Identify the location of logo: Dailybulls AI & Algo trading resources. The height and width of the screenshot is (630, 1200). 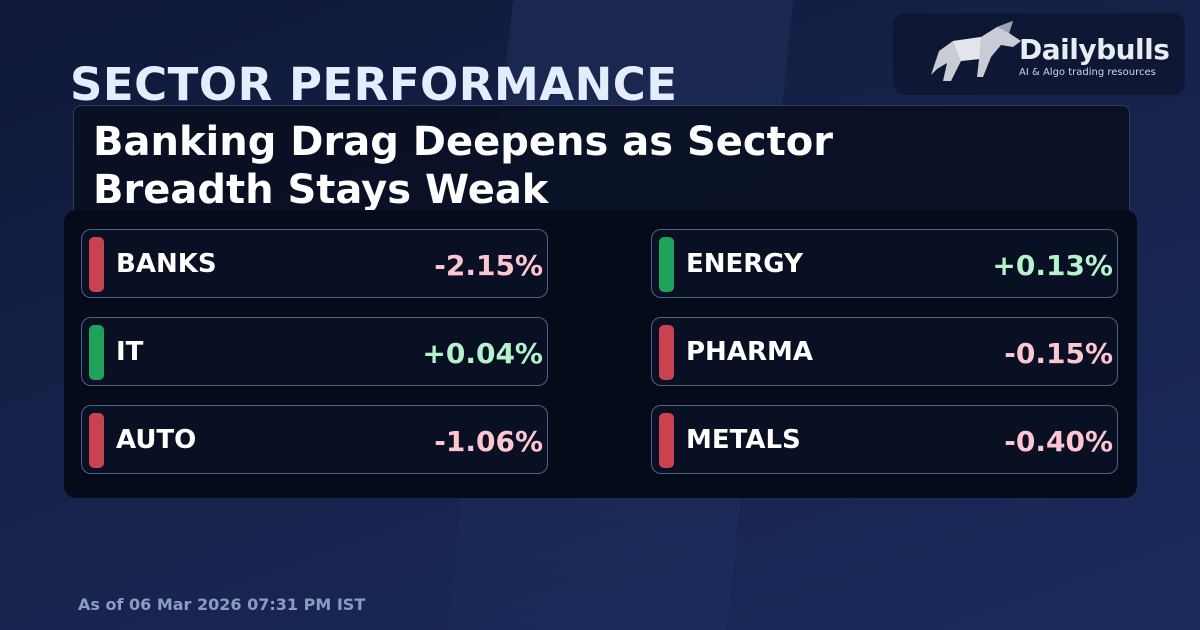
(1039, 54).